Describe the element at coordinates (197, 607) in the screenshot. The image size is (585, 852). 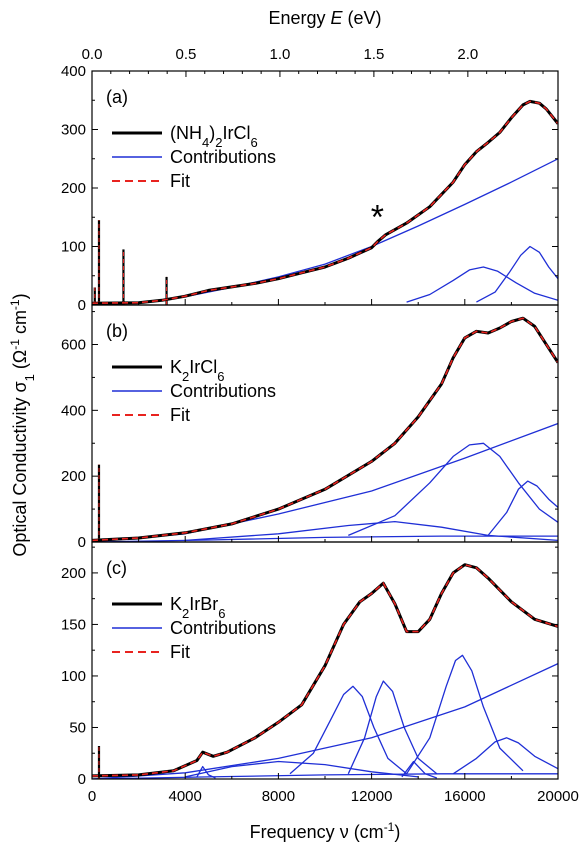
I see `legend-data-label: K2IrBr6` at that location.